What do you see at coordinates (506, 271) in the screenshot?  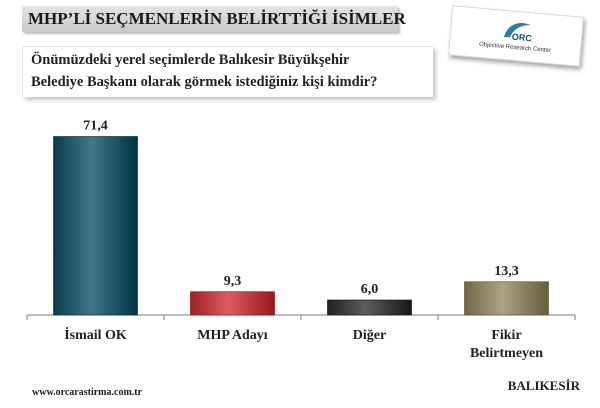 I see `data-label: 13,3` at bounding box center [506, 271].